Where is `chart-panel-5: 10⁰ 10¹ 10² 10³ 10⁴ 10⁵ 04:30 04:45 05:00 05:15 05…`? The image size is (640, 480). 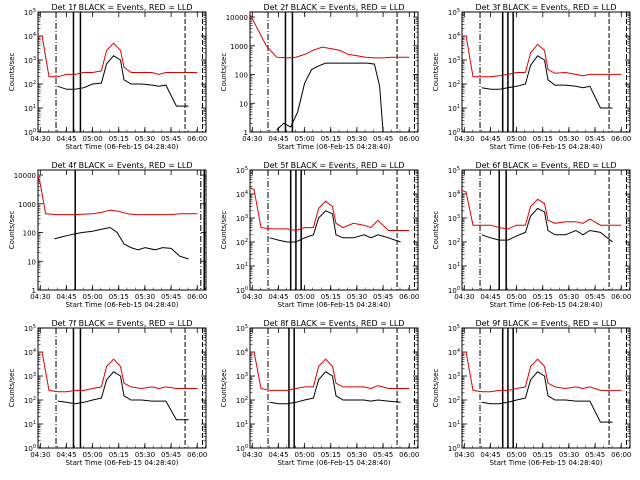 chart-panel-5: 10⁰ 10¹ 10² 10³ 10⁴ 10⁵ 04:30 04:45 05:00 05:15 05… is located at coordinates (319, 235).